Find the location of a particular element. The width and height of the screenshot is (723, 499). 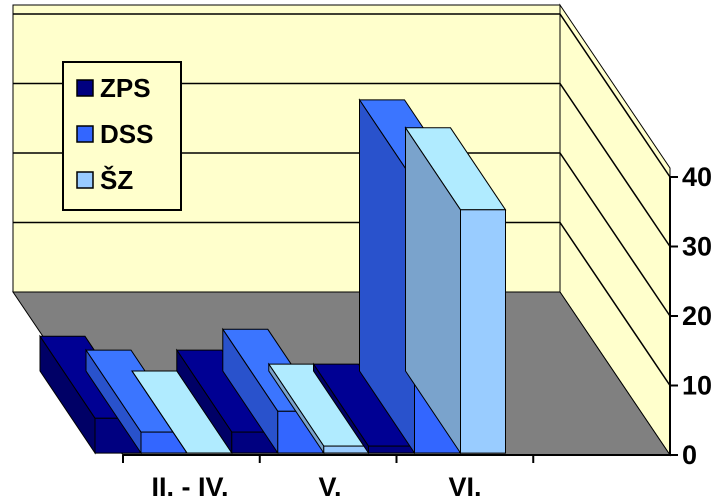

legend-label: DSS is located at coordinates (126, 134).